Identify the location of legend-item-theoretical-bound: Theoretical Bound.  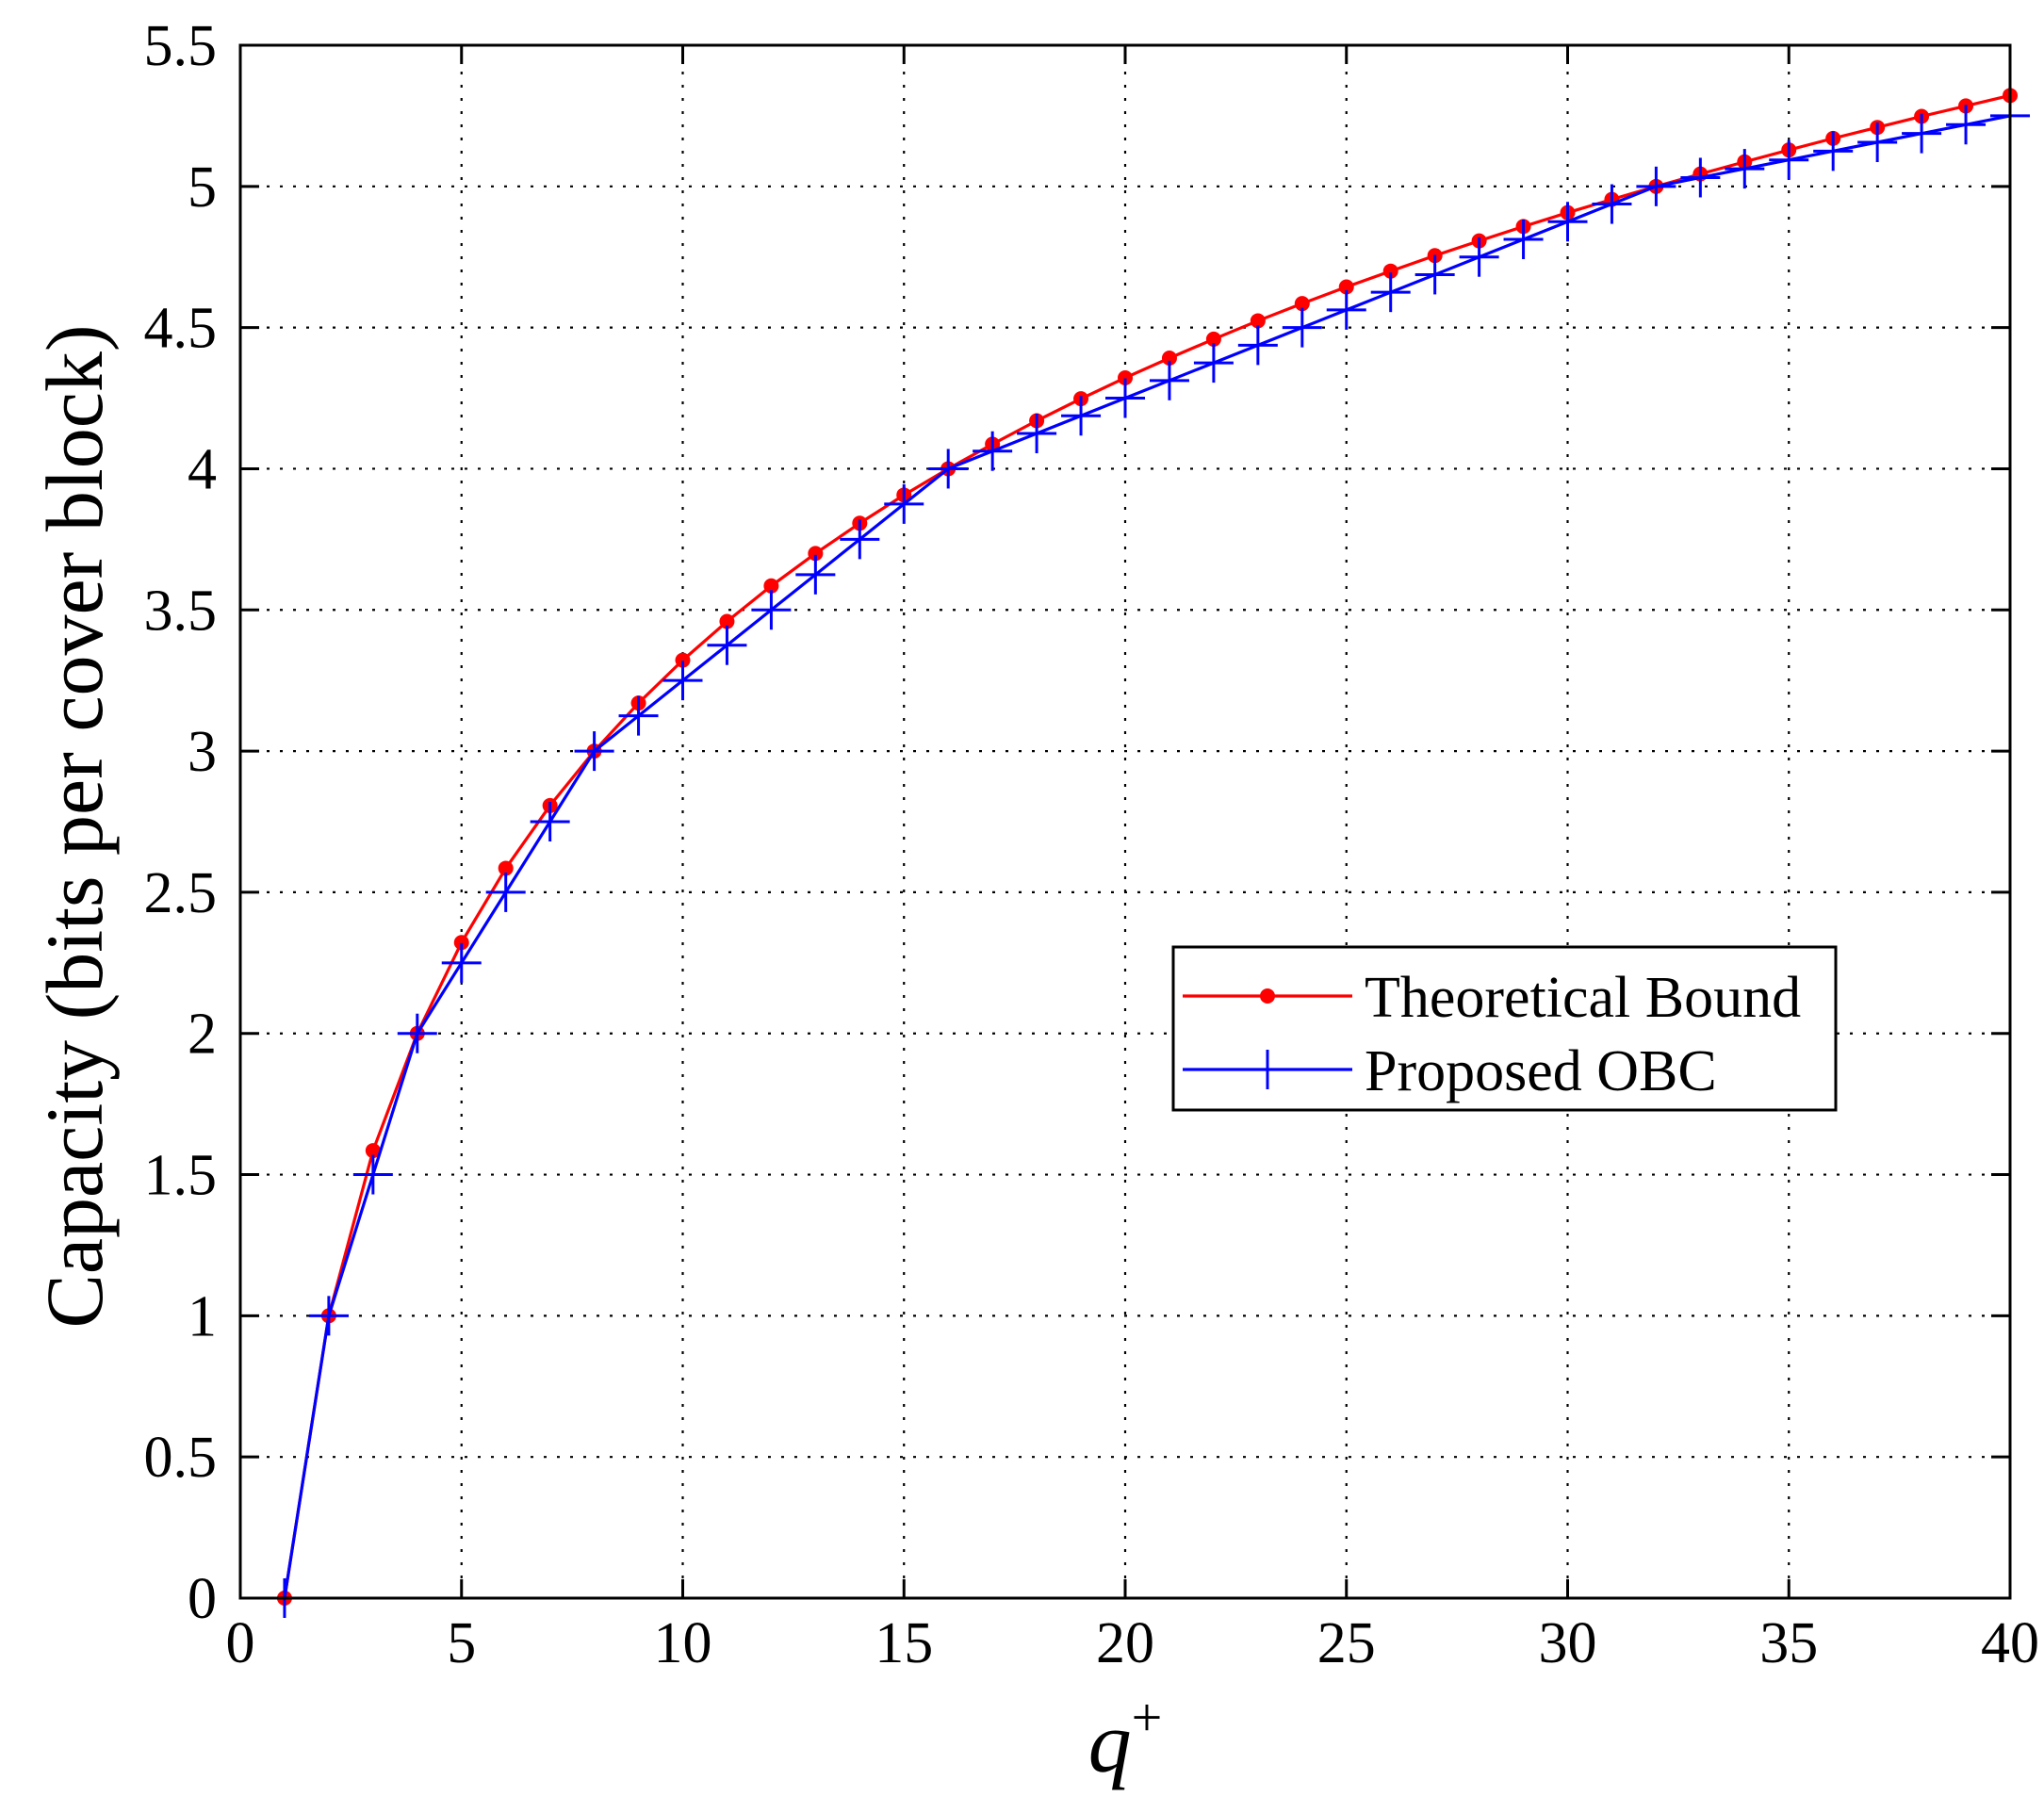
(1492, 998).